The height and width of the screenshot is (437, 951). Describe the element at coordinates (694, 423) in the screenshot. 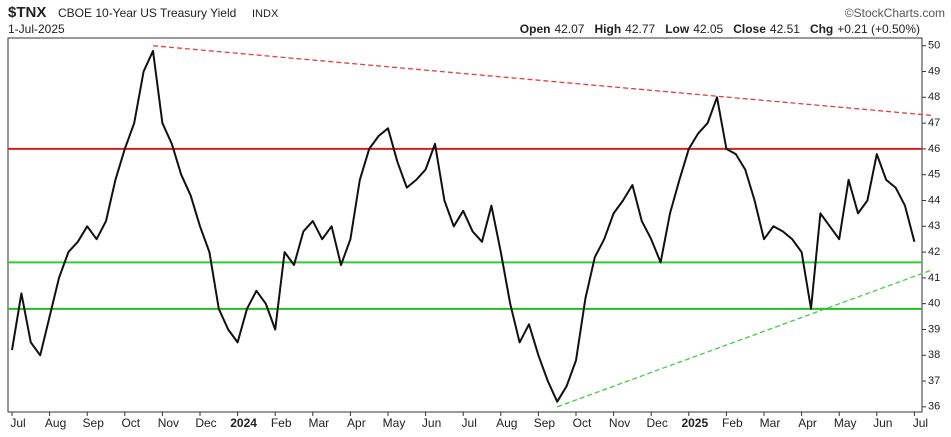

I see `x-tick-label: 2025` at that location.